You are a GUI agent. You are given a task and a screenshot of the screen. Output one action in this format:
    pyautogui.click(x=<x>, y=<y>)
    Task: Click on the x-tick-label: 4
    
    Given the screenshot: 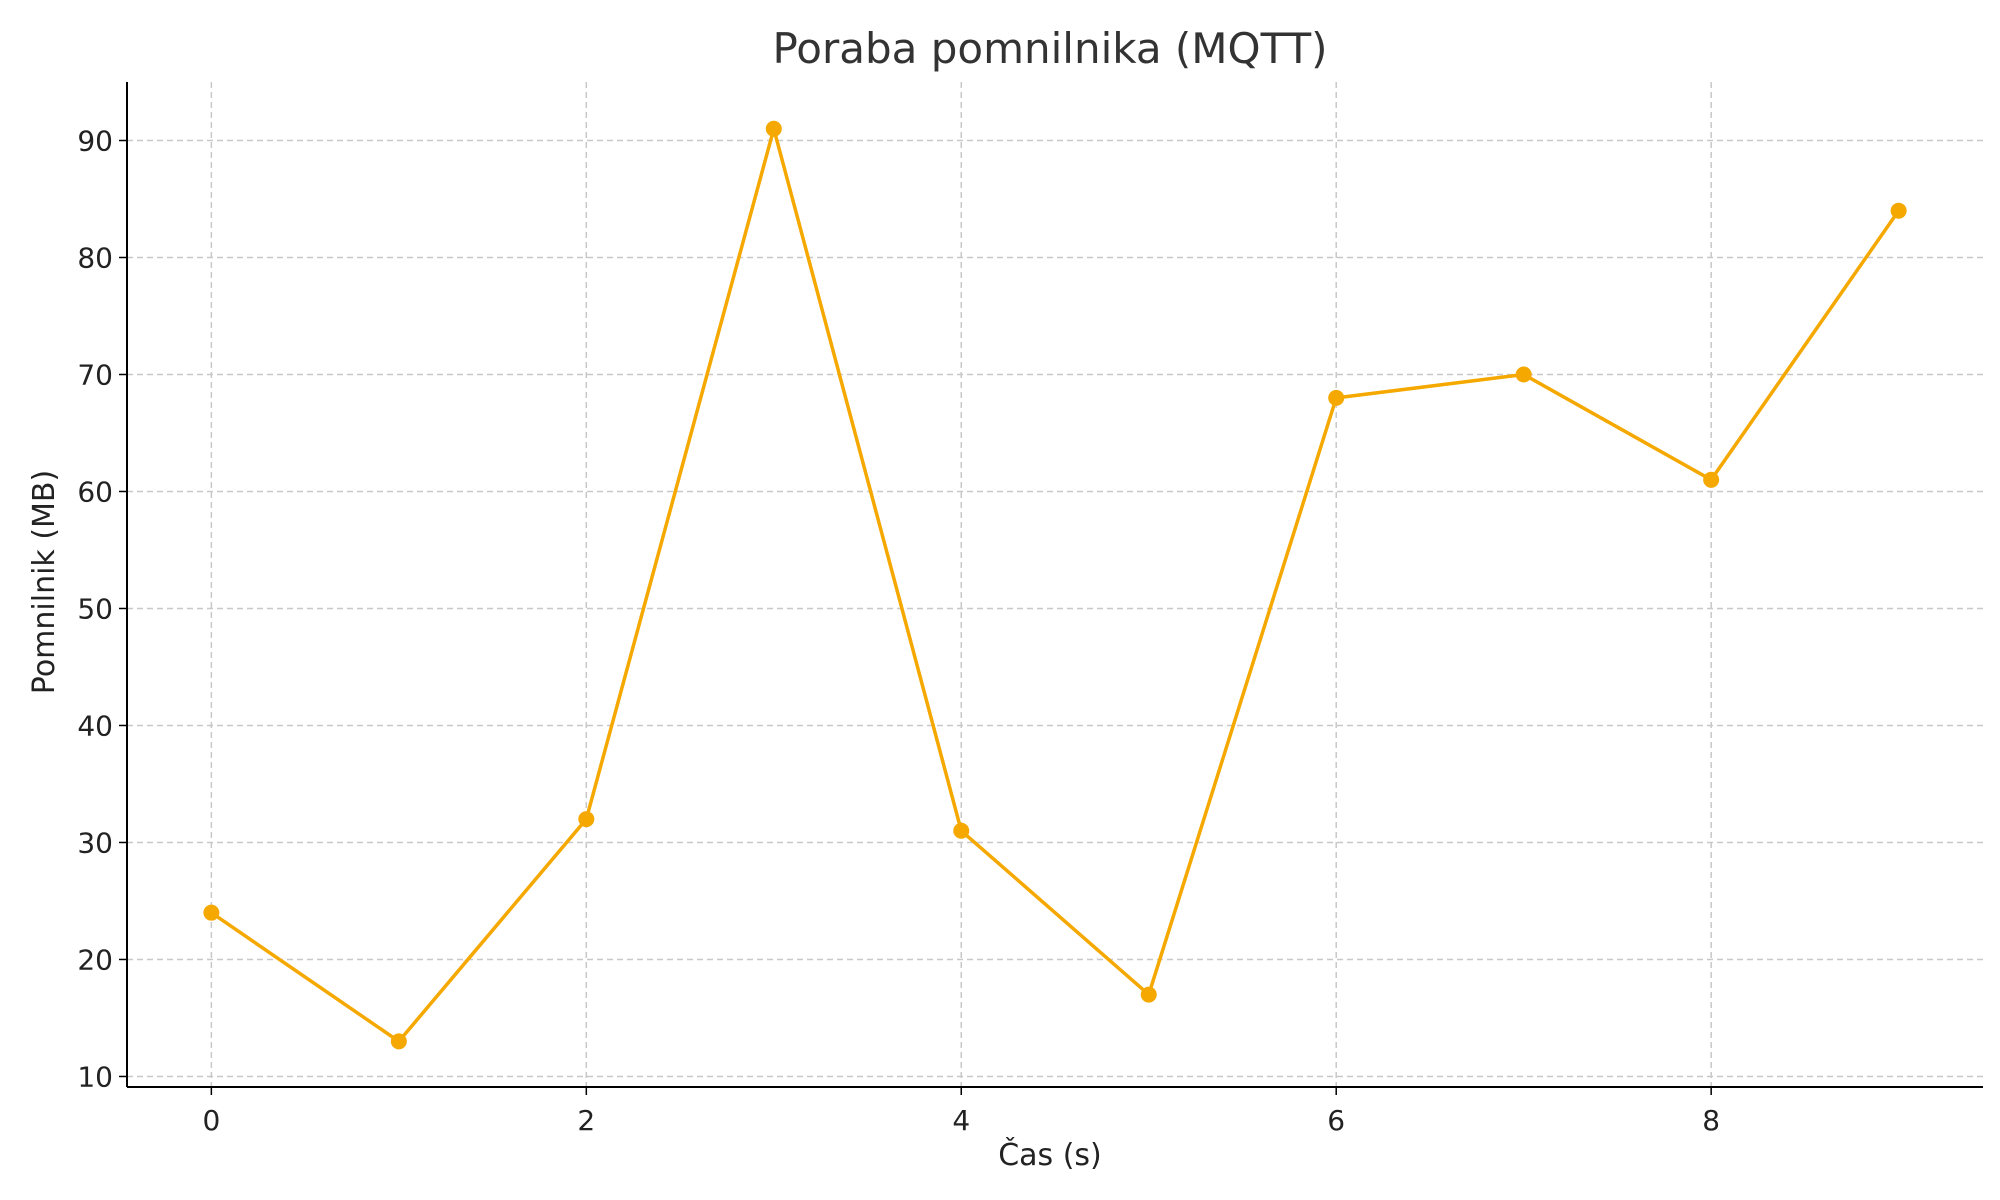 What is the action you would take?
    pyautogui.click(x=961, y=1120)
    